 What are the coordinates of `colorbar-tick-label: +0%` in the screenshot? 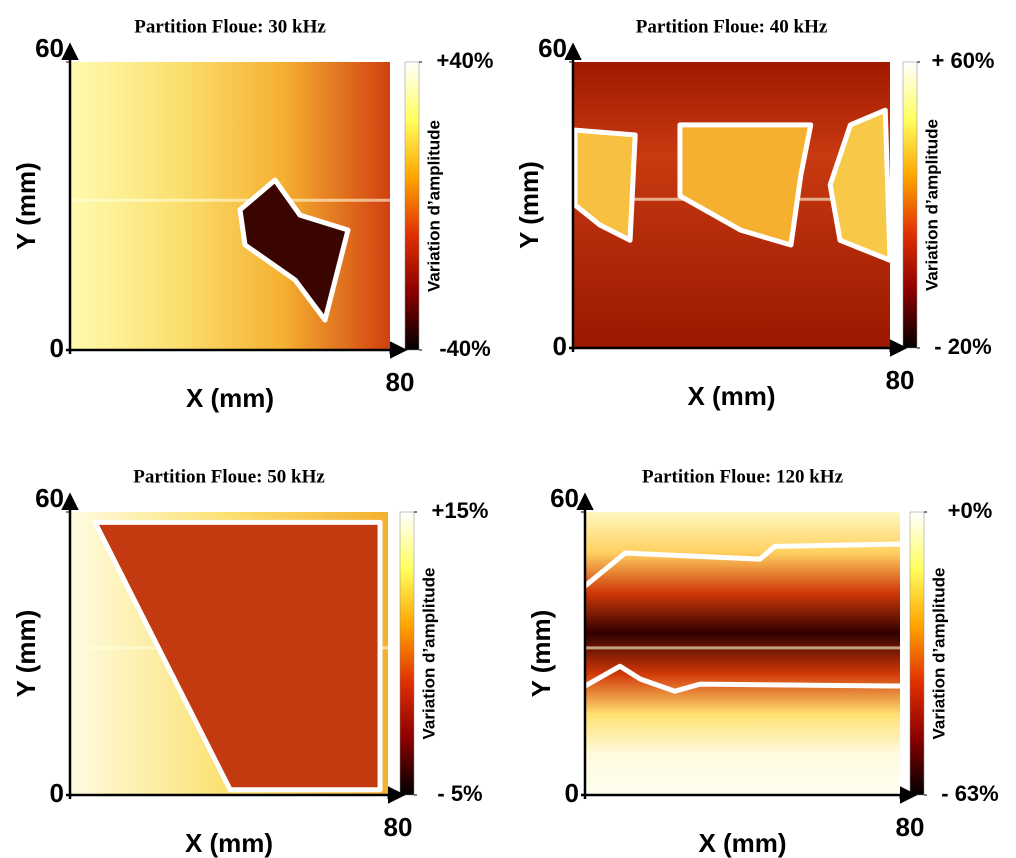 It's located at (970, 510).